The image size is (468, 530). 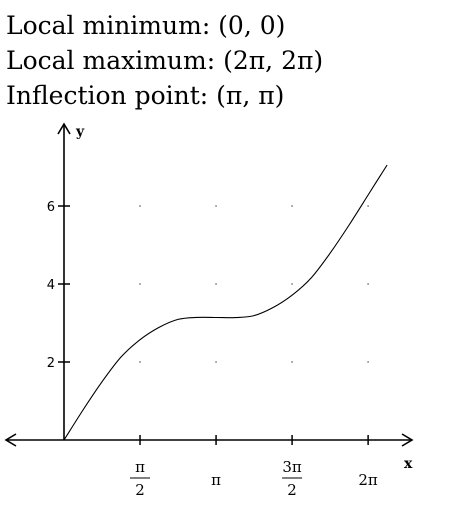 What do you see at coordinates (51, 285) in the screenshot?
I see `y-tick-label: 4` at bounding box center [51, 285].